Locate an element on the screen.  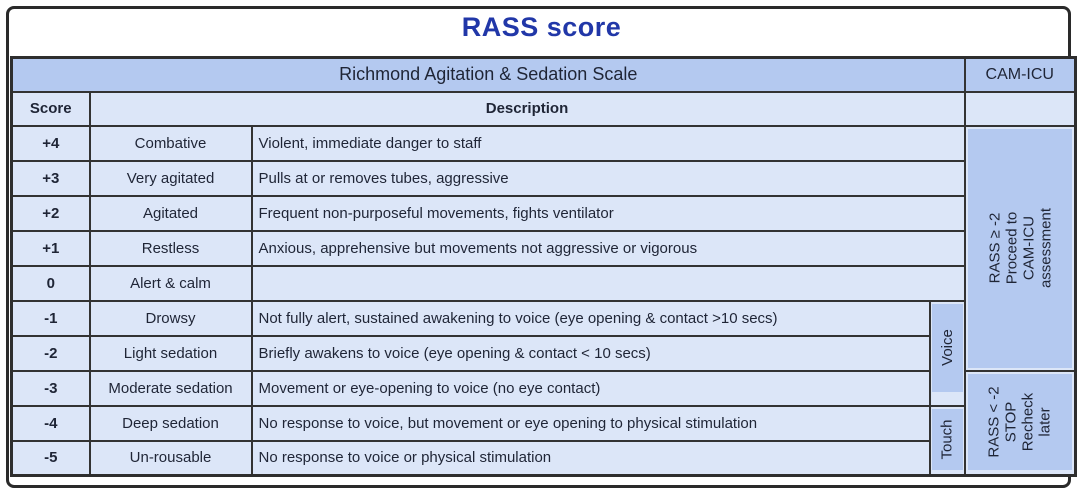
voice-label: Voice is located at coordinates (947, 347).